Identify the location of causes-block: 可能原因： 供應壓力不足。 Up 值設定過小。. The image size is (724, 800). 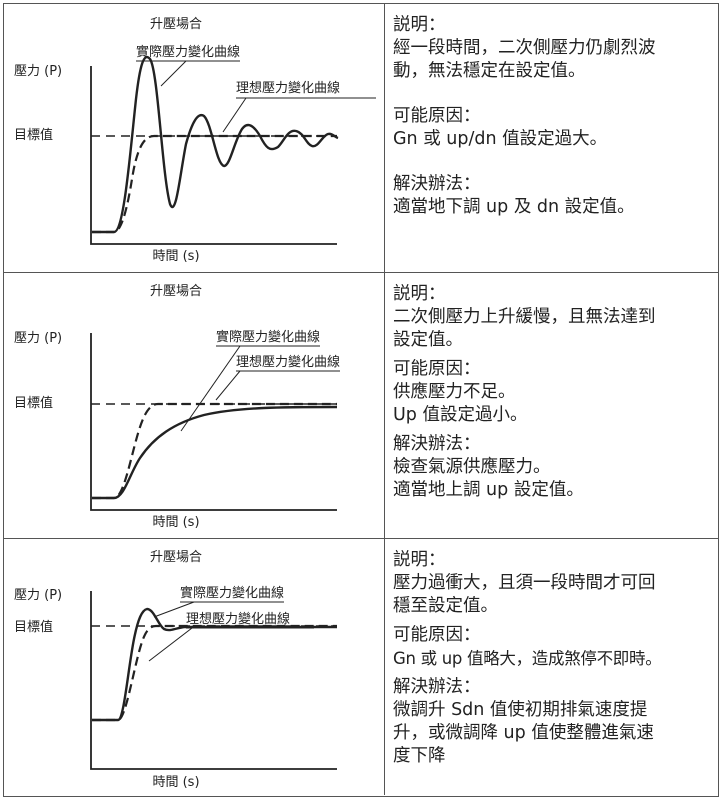
(552, 392).